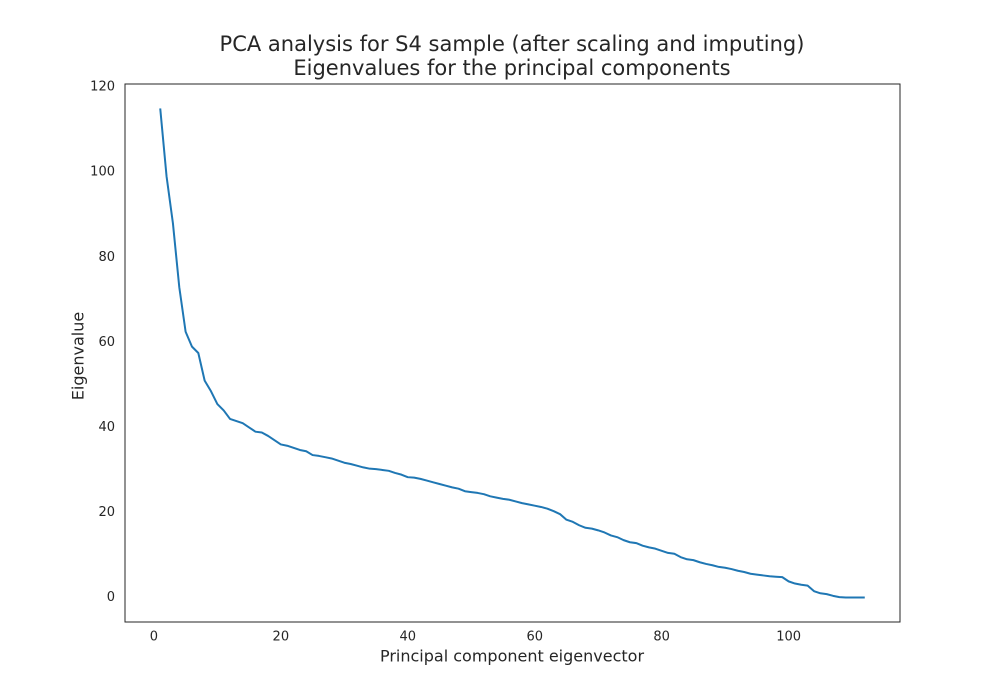 The image size is (1000, 700). I want to click on y-tick-label: 120, so click(102, 87).